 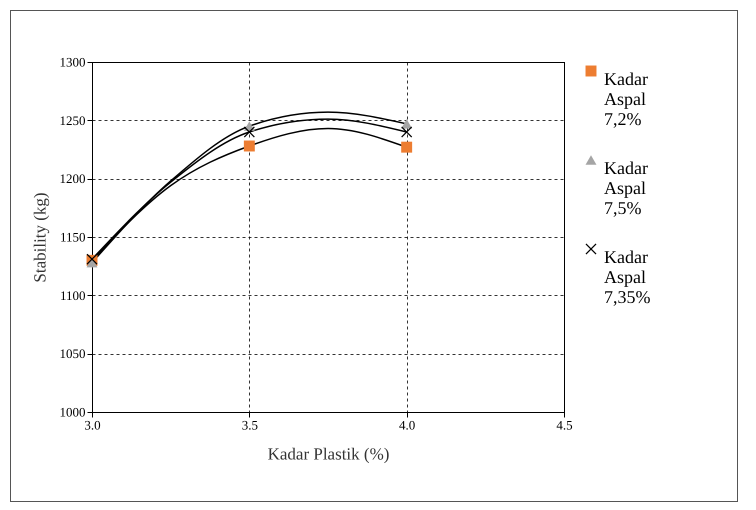 I want to click on x-tick-label: 3.5, so click(x=250, y=425).